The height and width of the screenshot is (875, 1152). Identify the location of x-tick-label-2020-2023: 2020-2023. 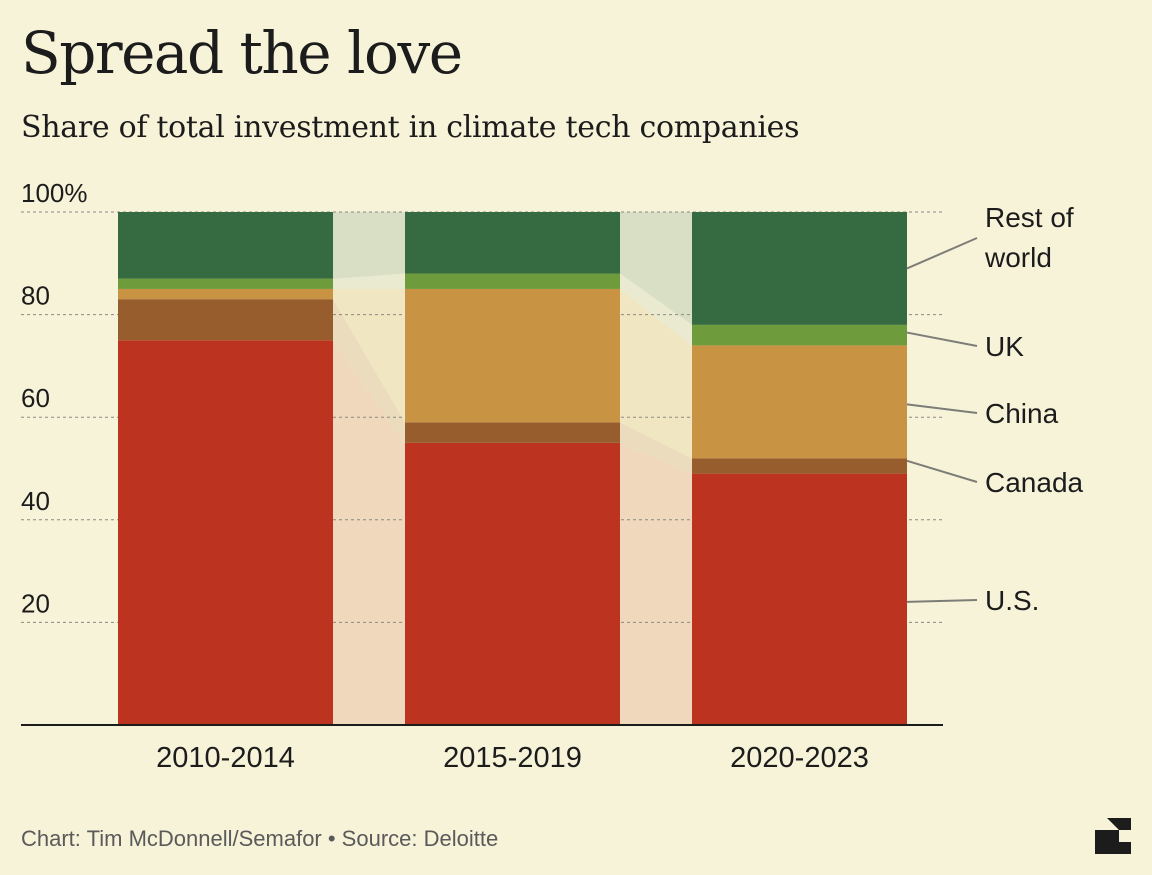
(799, 758).